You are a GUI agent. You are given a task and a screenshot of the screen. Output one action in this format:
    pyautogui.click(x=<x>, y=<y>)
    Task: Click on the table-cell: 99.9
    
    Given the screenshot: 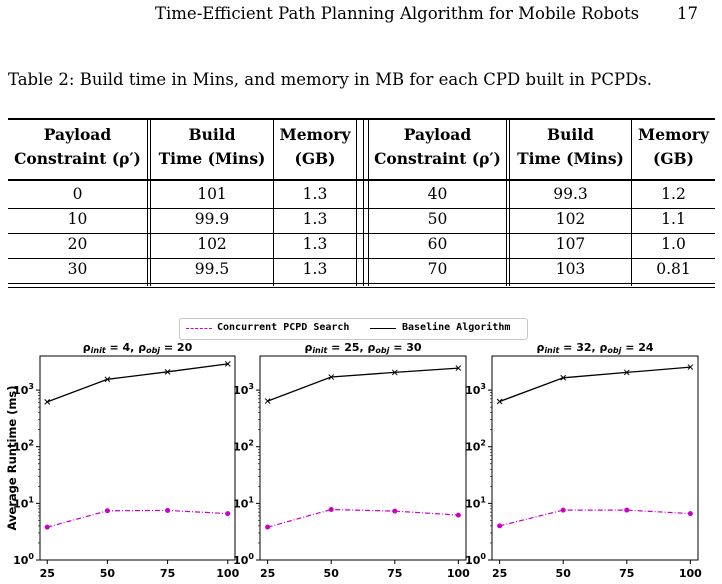 What is the action you would take?
    pyautogui.click(x=212, y=219)
    